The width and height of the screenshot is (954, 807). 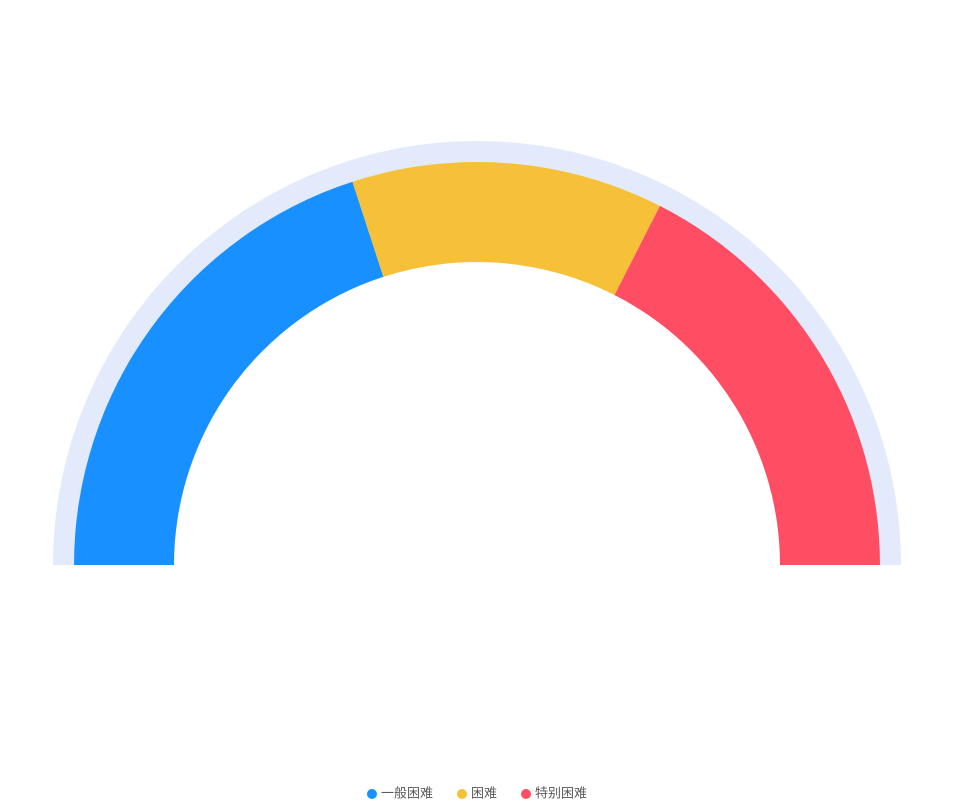 I want to click on legend-label: 特别困难, so click(x=561, y=794).